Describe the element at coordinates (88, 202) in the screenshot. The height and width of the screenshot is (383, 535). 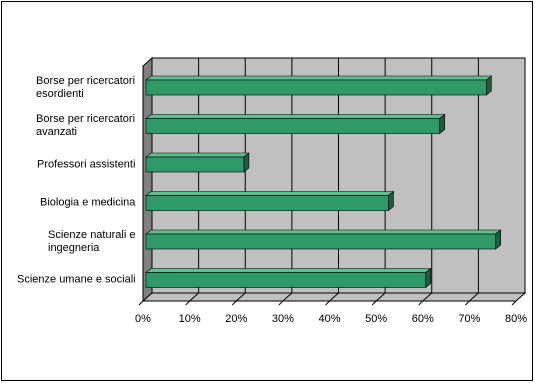
I see `y-category-label: Biologia e medicina` at that location.